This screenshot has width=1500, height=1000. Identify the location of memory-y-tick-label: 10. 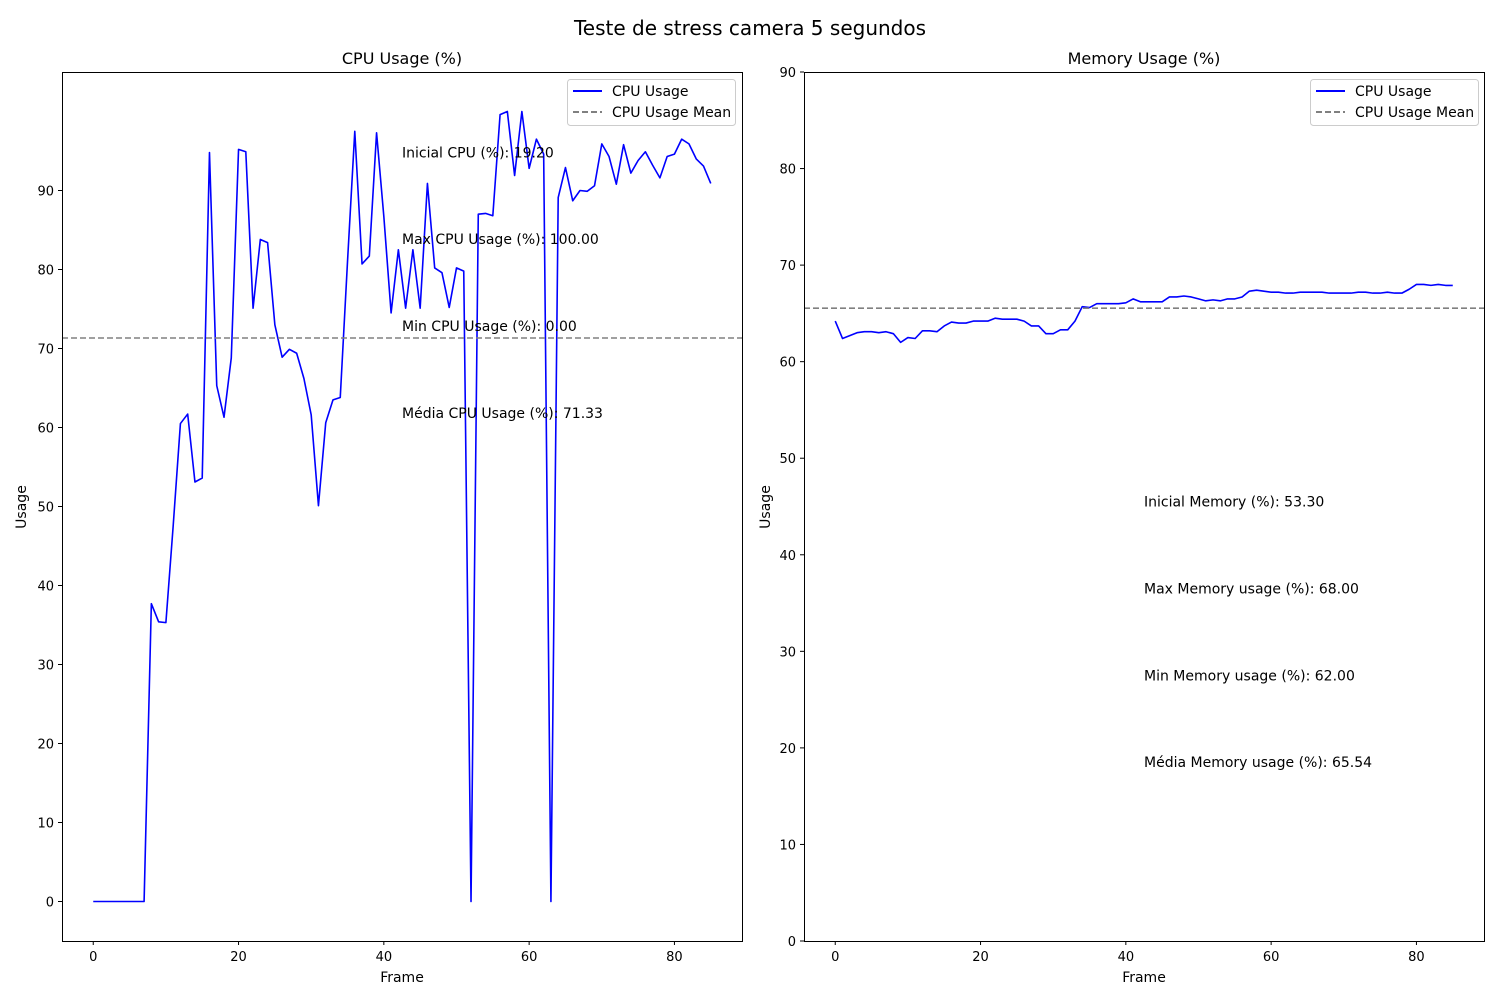
(787, 845).